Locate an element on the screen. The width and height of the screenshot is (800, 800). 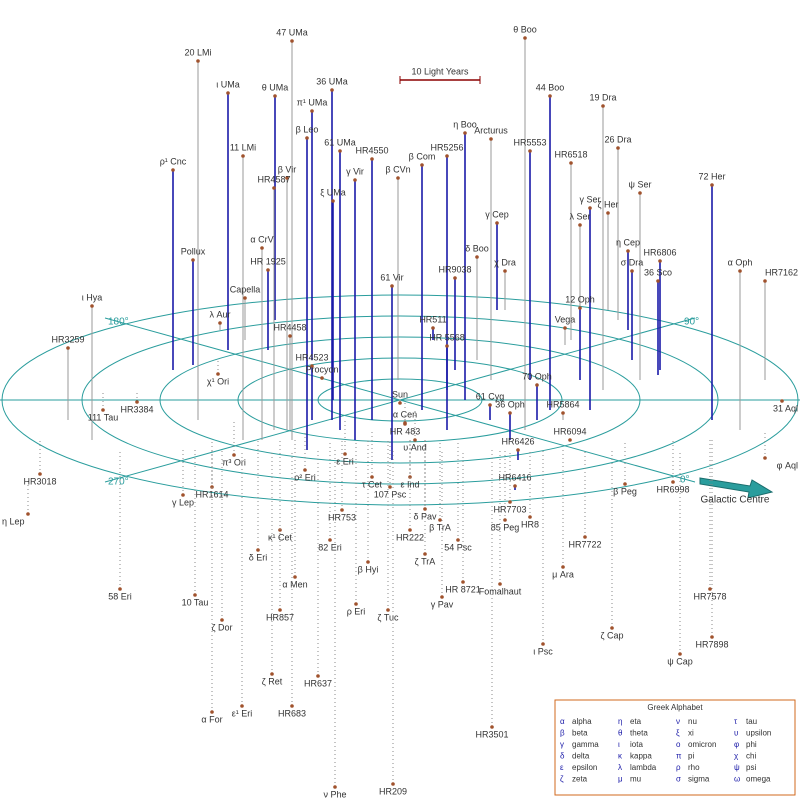
star-label: β Hyi is located at coordinates (368, 569).